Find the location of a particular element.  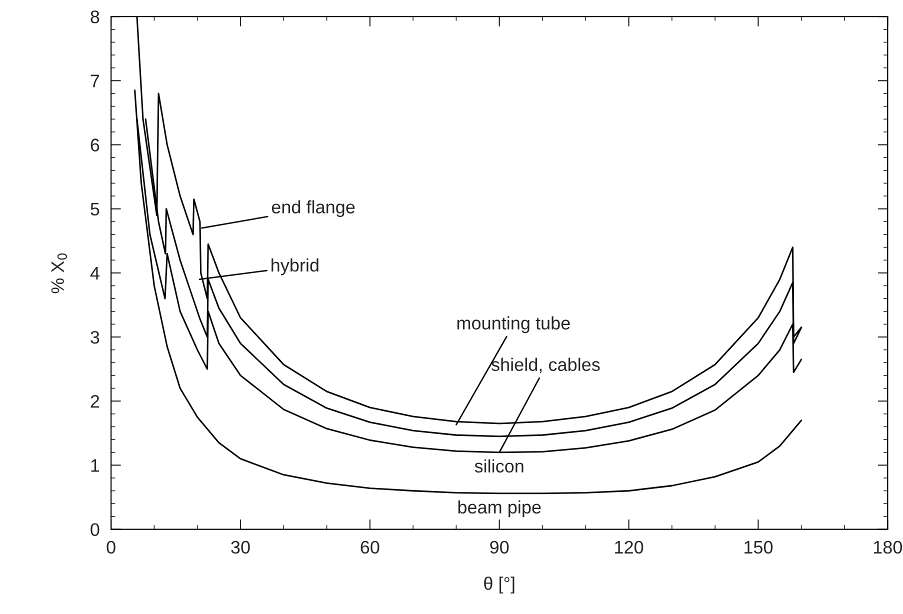

y-tick-label: 6 is located at coordinates (95, 145).